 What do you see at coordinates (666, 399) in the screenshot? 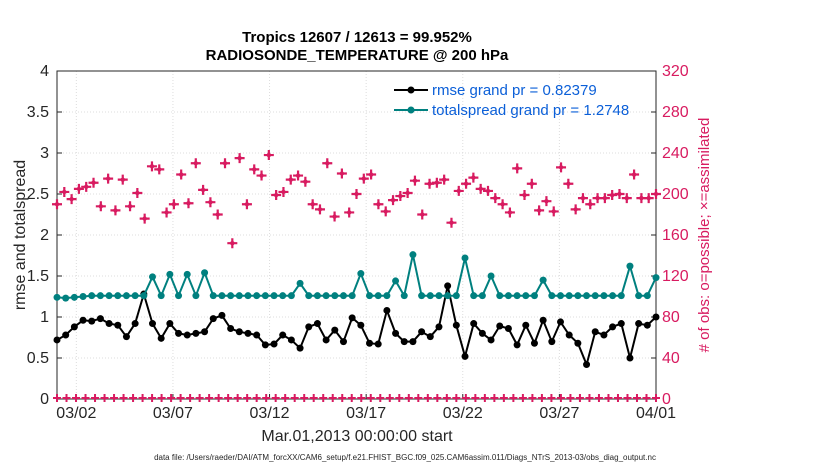
I see `y2-tick-label: 0` at bounding box center [666, 399].